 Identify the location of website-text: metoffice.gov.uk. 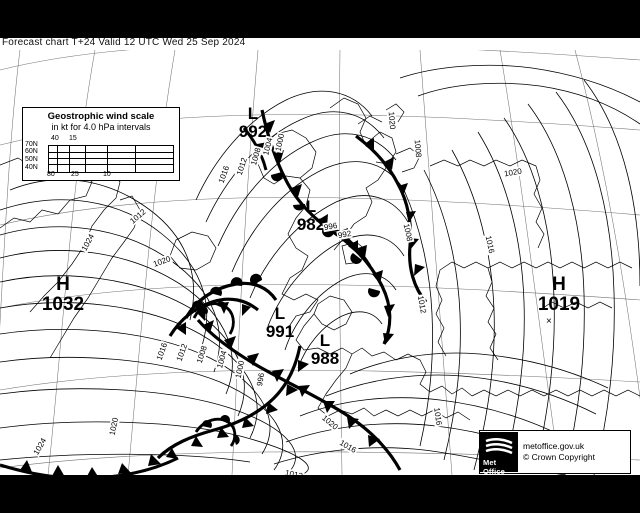
(554, 446).